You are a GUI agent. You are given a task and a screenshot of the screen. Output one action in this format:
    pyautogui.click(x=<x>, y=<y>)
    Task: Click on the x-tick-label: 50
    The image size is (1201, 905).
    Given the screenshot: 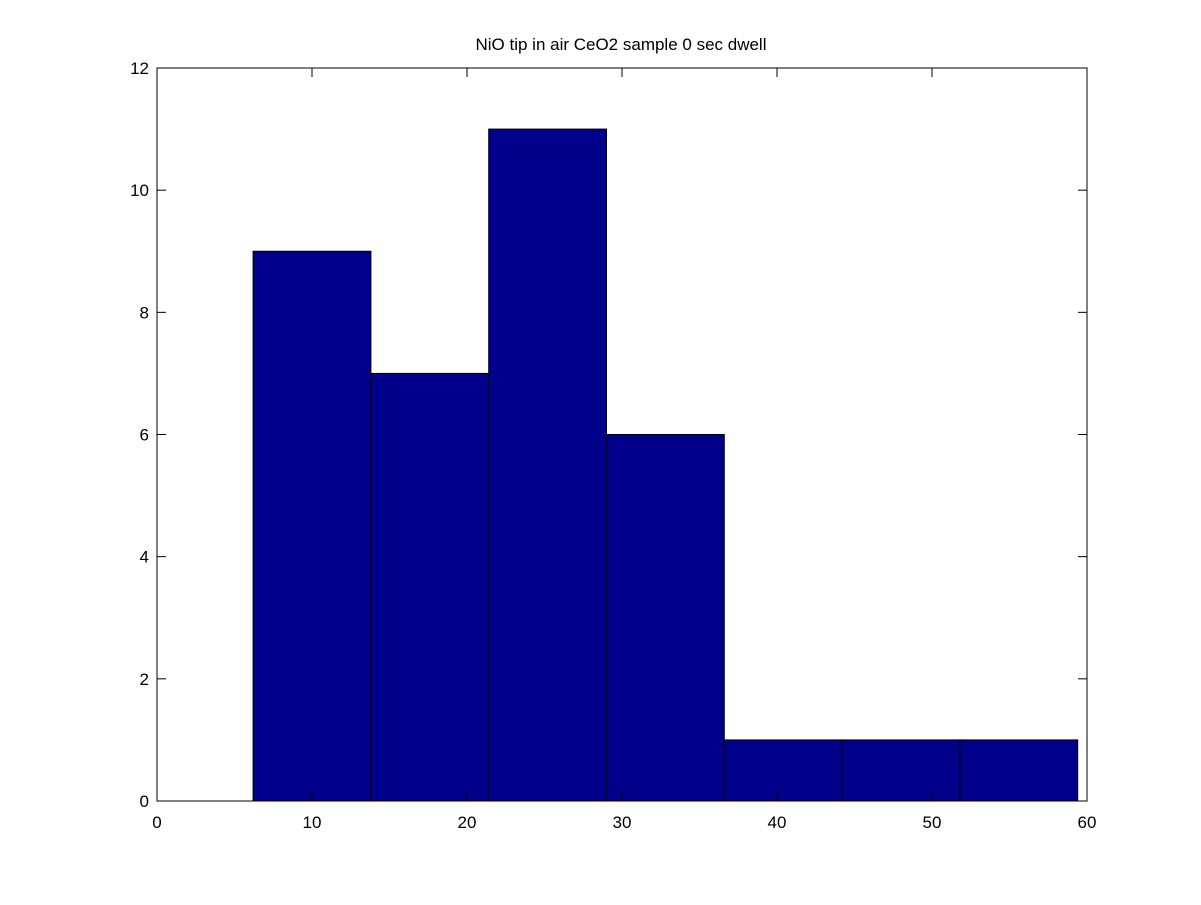 What is the action you would take?
    pyautogui.click(x=932, y=822)
    